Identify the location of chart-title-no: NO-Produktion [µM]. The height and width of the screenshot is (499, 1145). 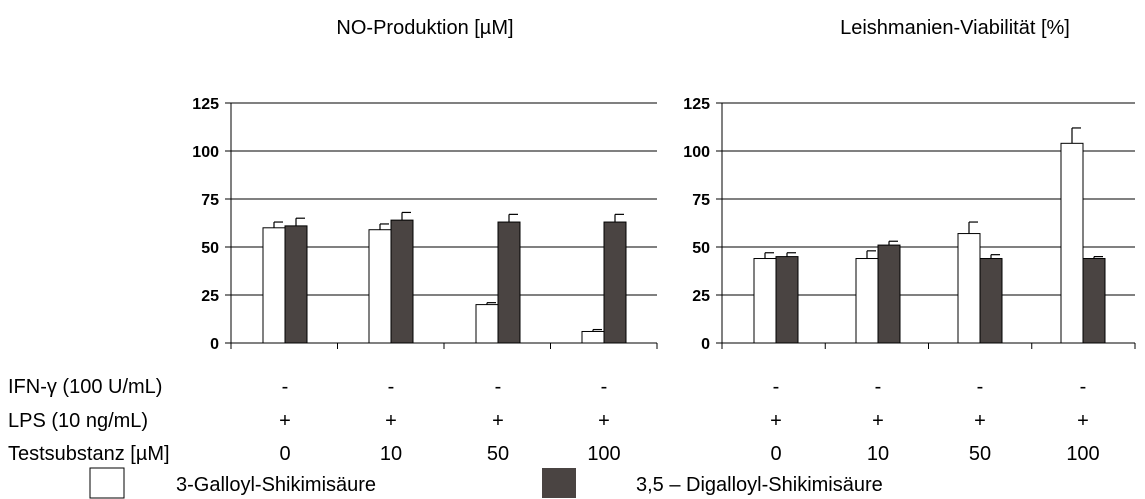
(424, 28).